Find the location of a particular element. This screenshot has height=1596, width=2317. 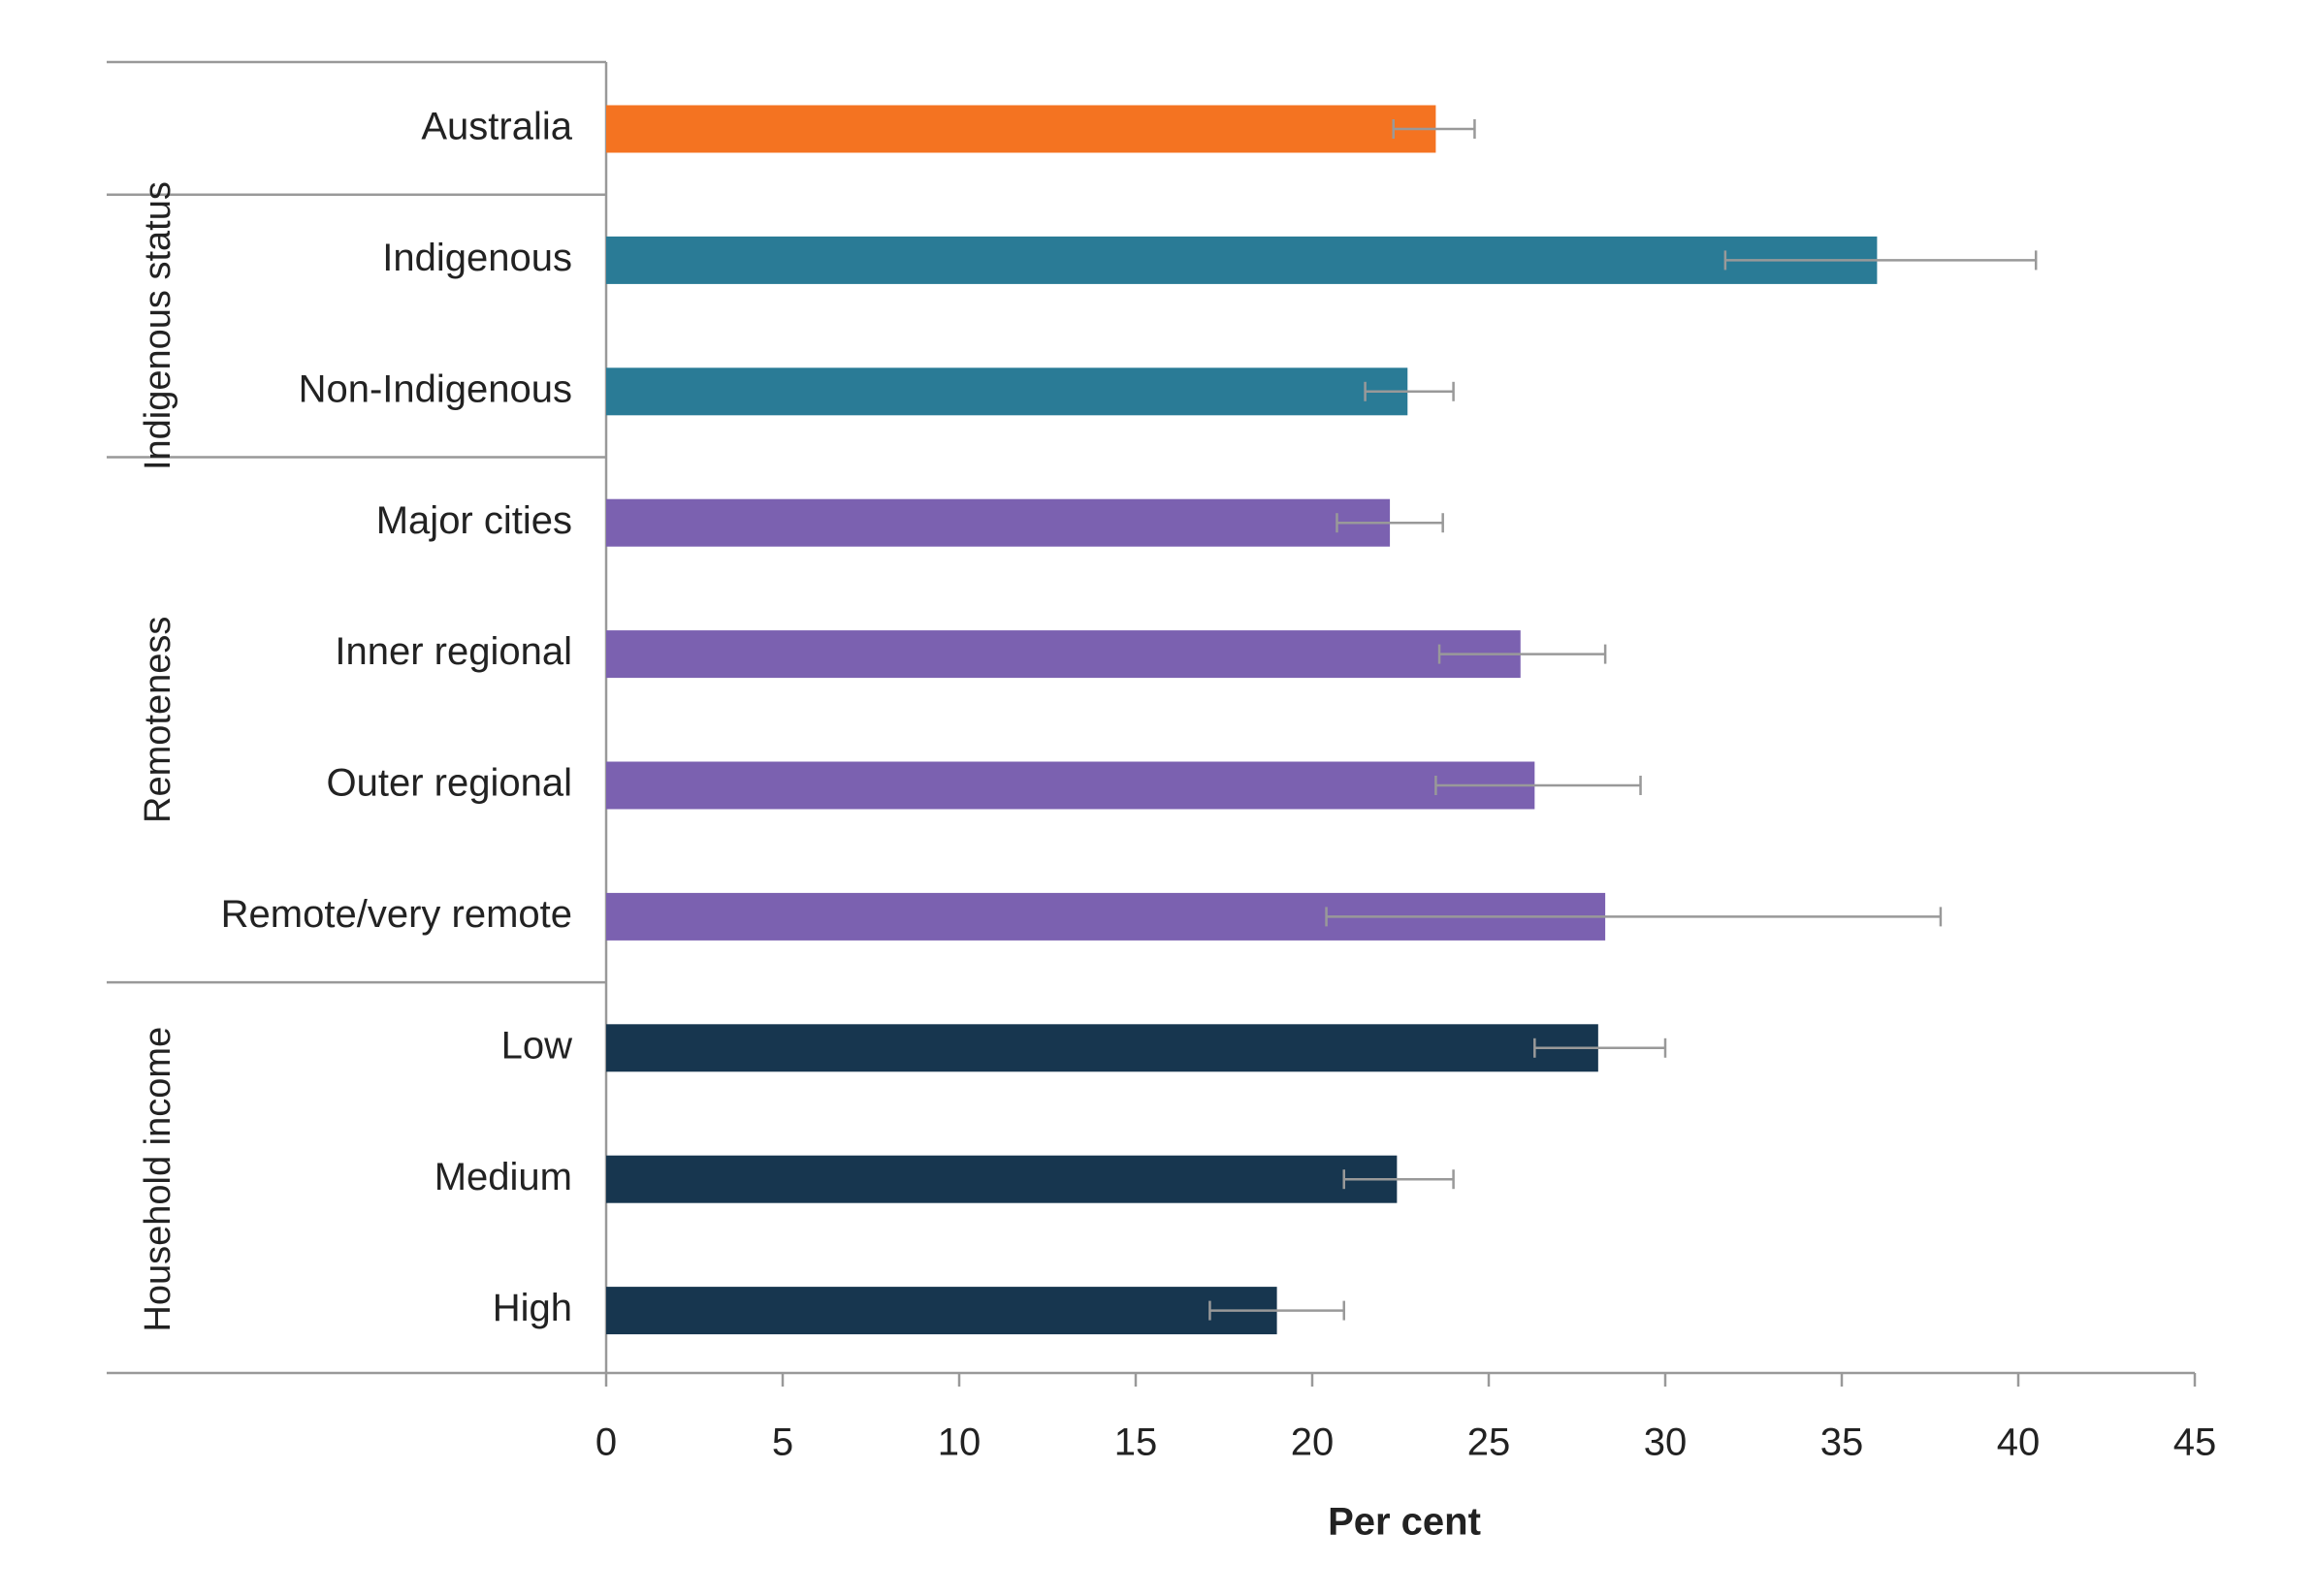

x-tick-label: 5 is located at coordinates (783, 1442).